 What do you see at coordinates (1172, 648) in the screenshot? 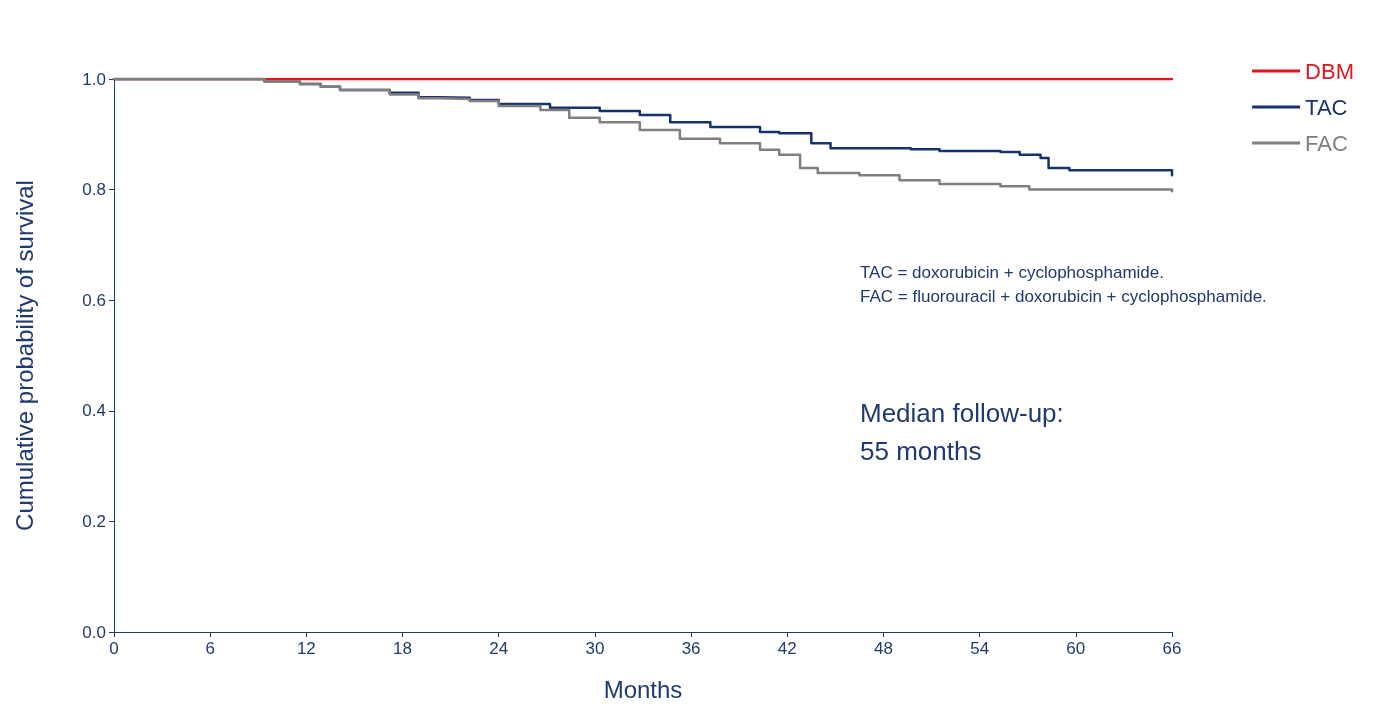
I see `x-tick-label: 66` at bounding box center [1172, 648].